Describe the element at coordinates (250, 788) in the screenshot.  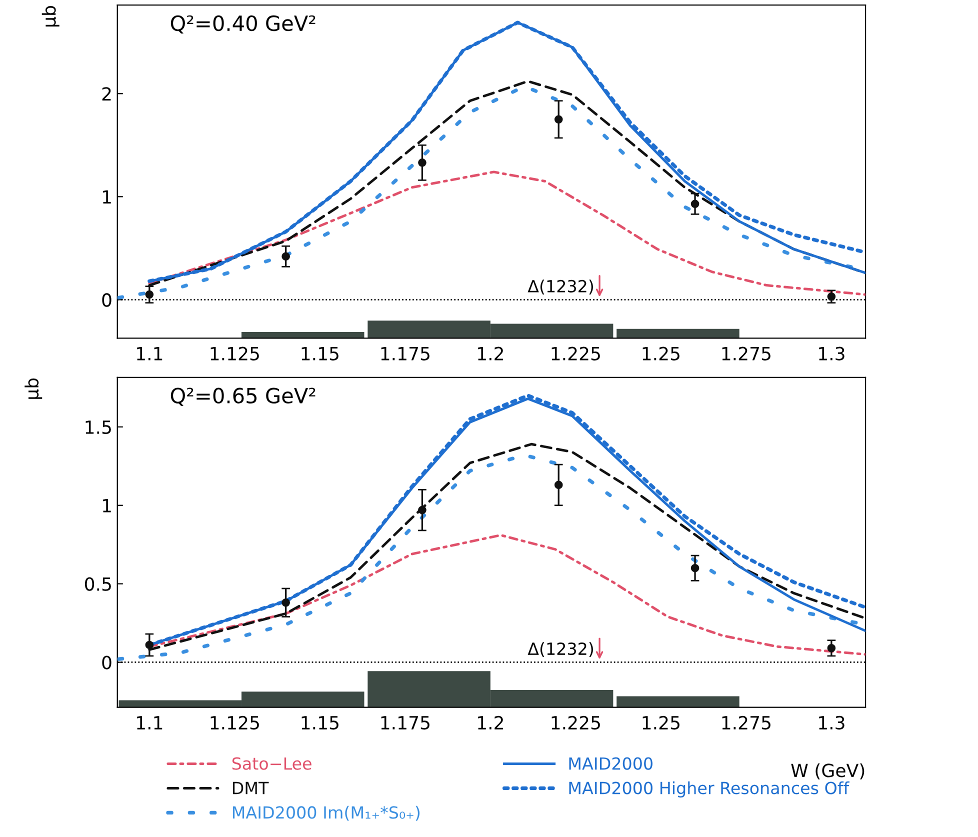
I see `legend-label: DMT` at that location.